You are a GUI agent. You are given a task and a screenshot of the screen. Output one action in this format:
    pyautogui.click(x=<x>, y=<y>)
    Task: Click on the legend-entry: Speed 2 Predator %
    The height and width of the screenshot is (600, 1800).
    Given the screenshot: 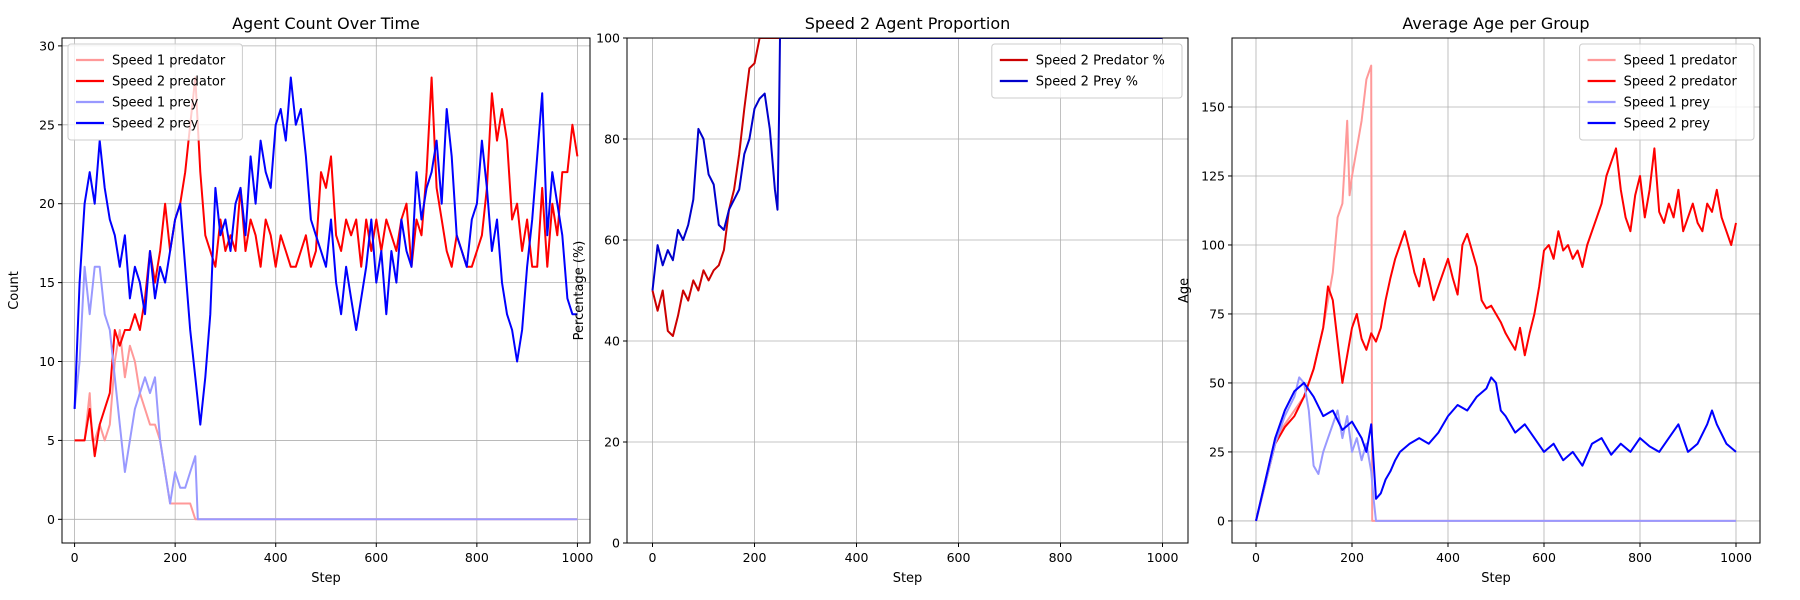 What is the action you would take?
    pyautogui.click(x=1100, y=61)
    